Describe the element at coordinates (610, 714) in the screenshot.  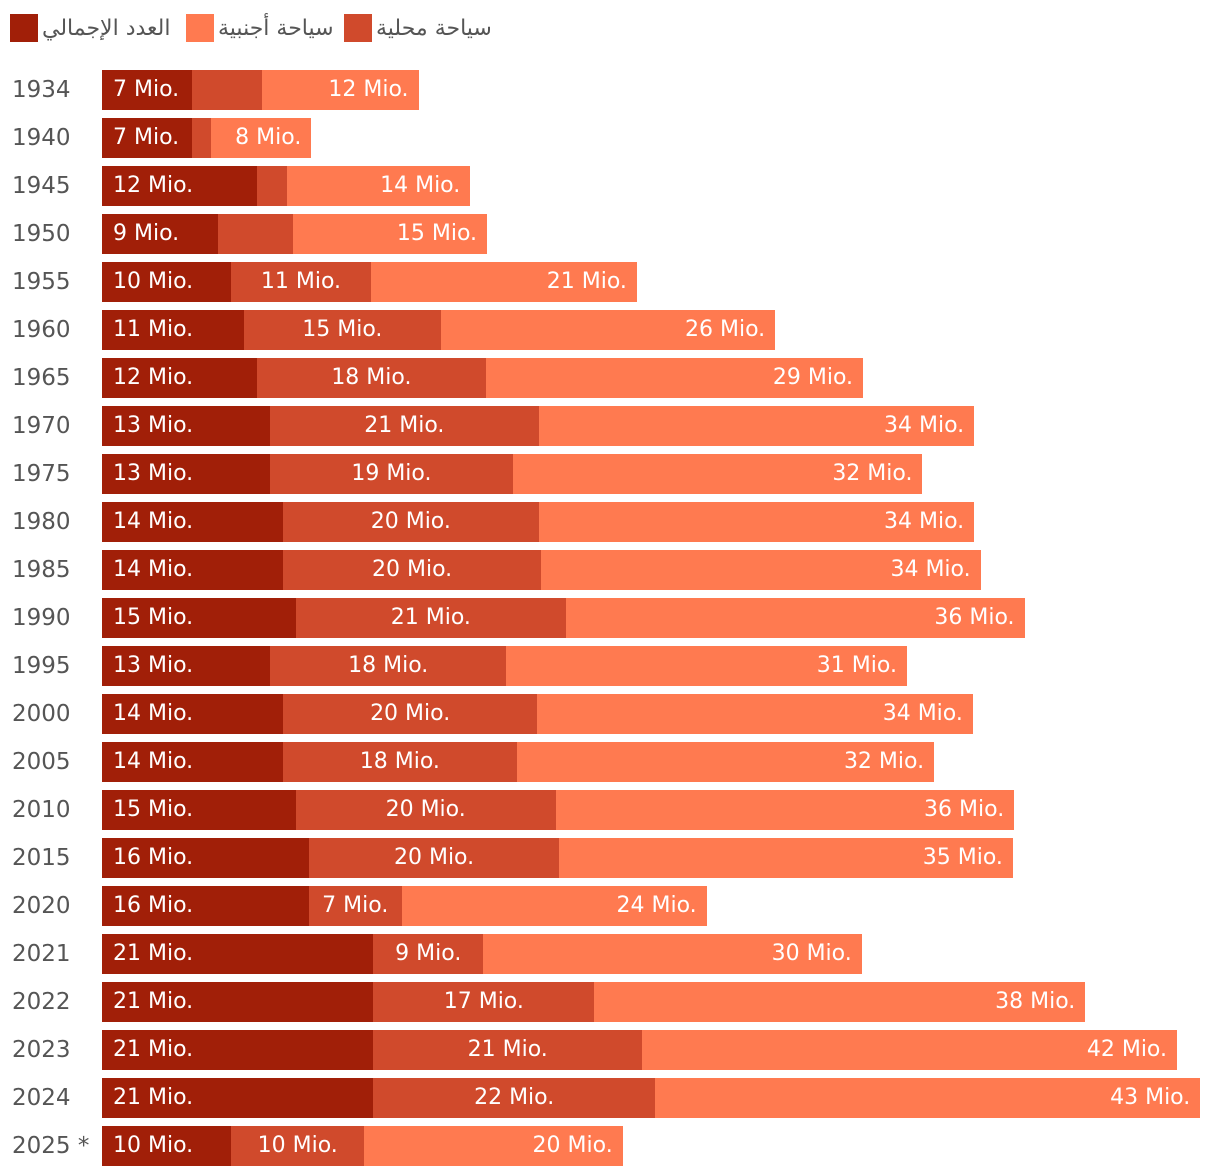
I see `bar-row: 2000 14 Mio. 20 Mio. 34 Mio.` at that location.